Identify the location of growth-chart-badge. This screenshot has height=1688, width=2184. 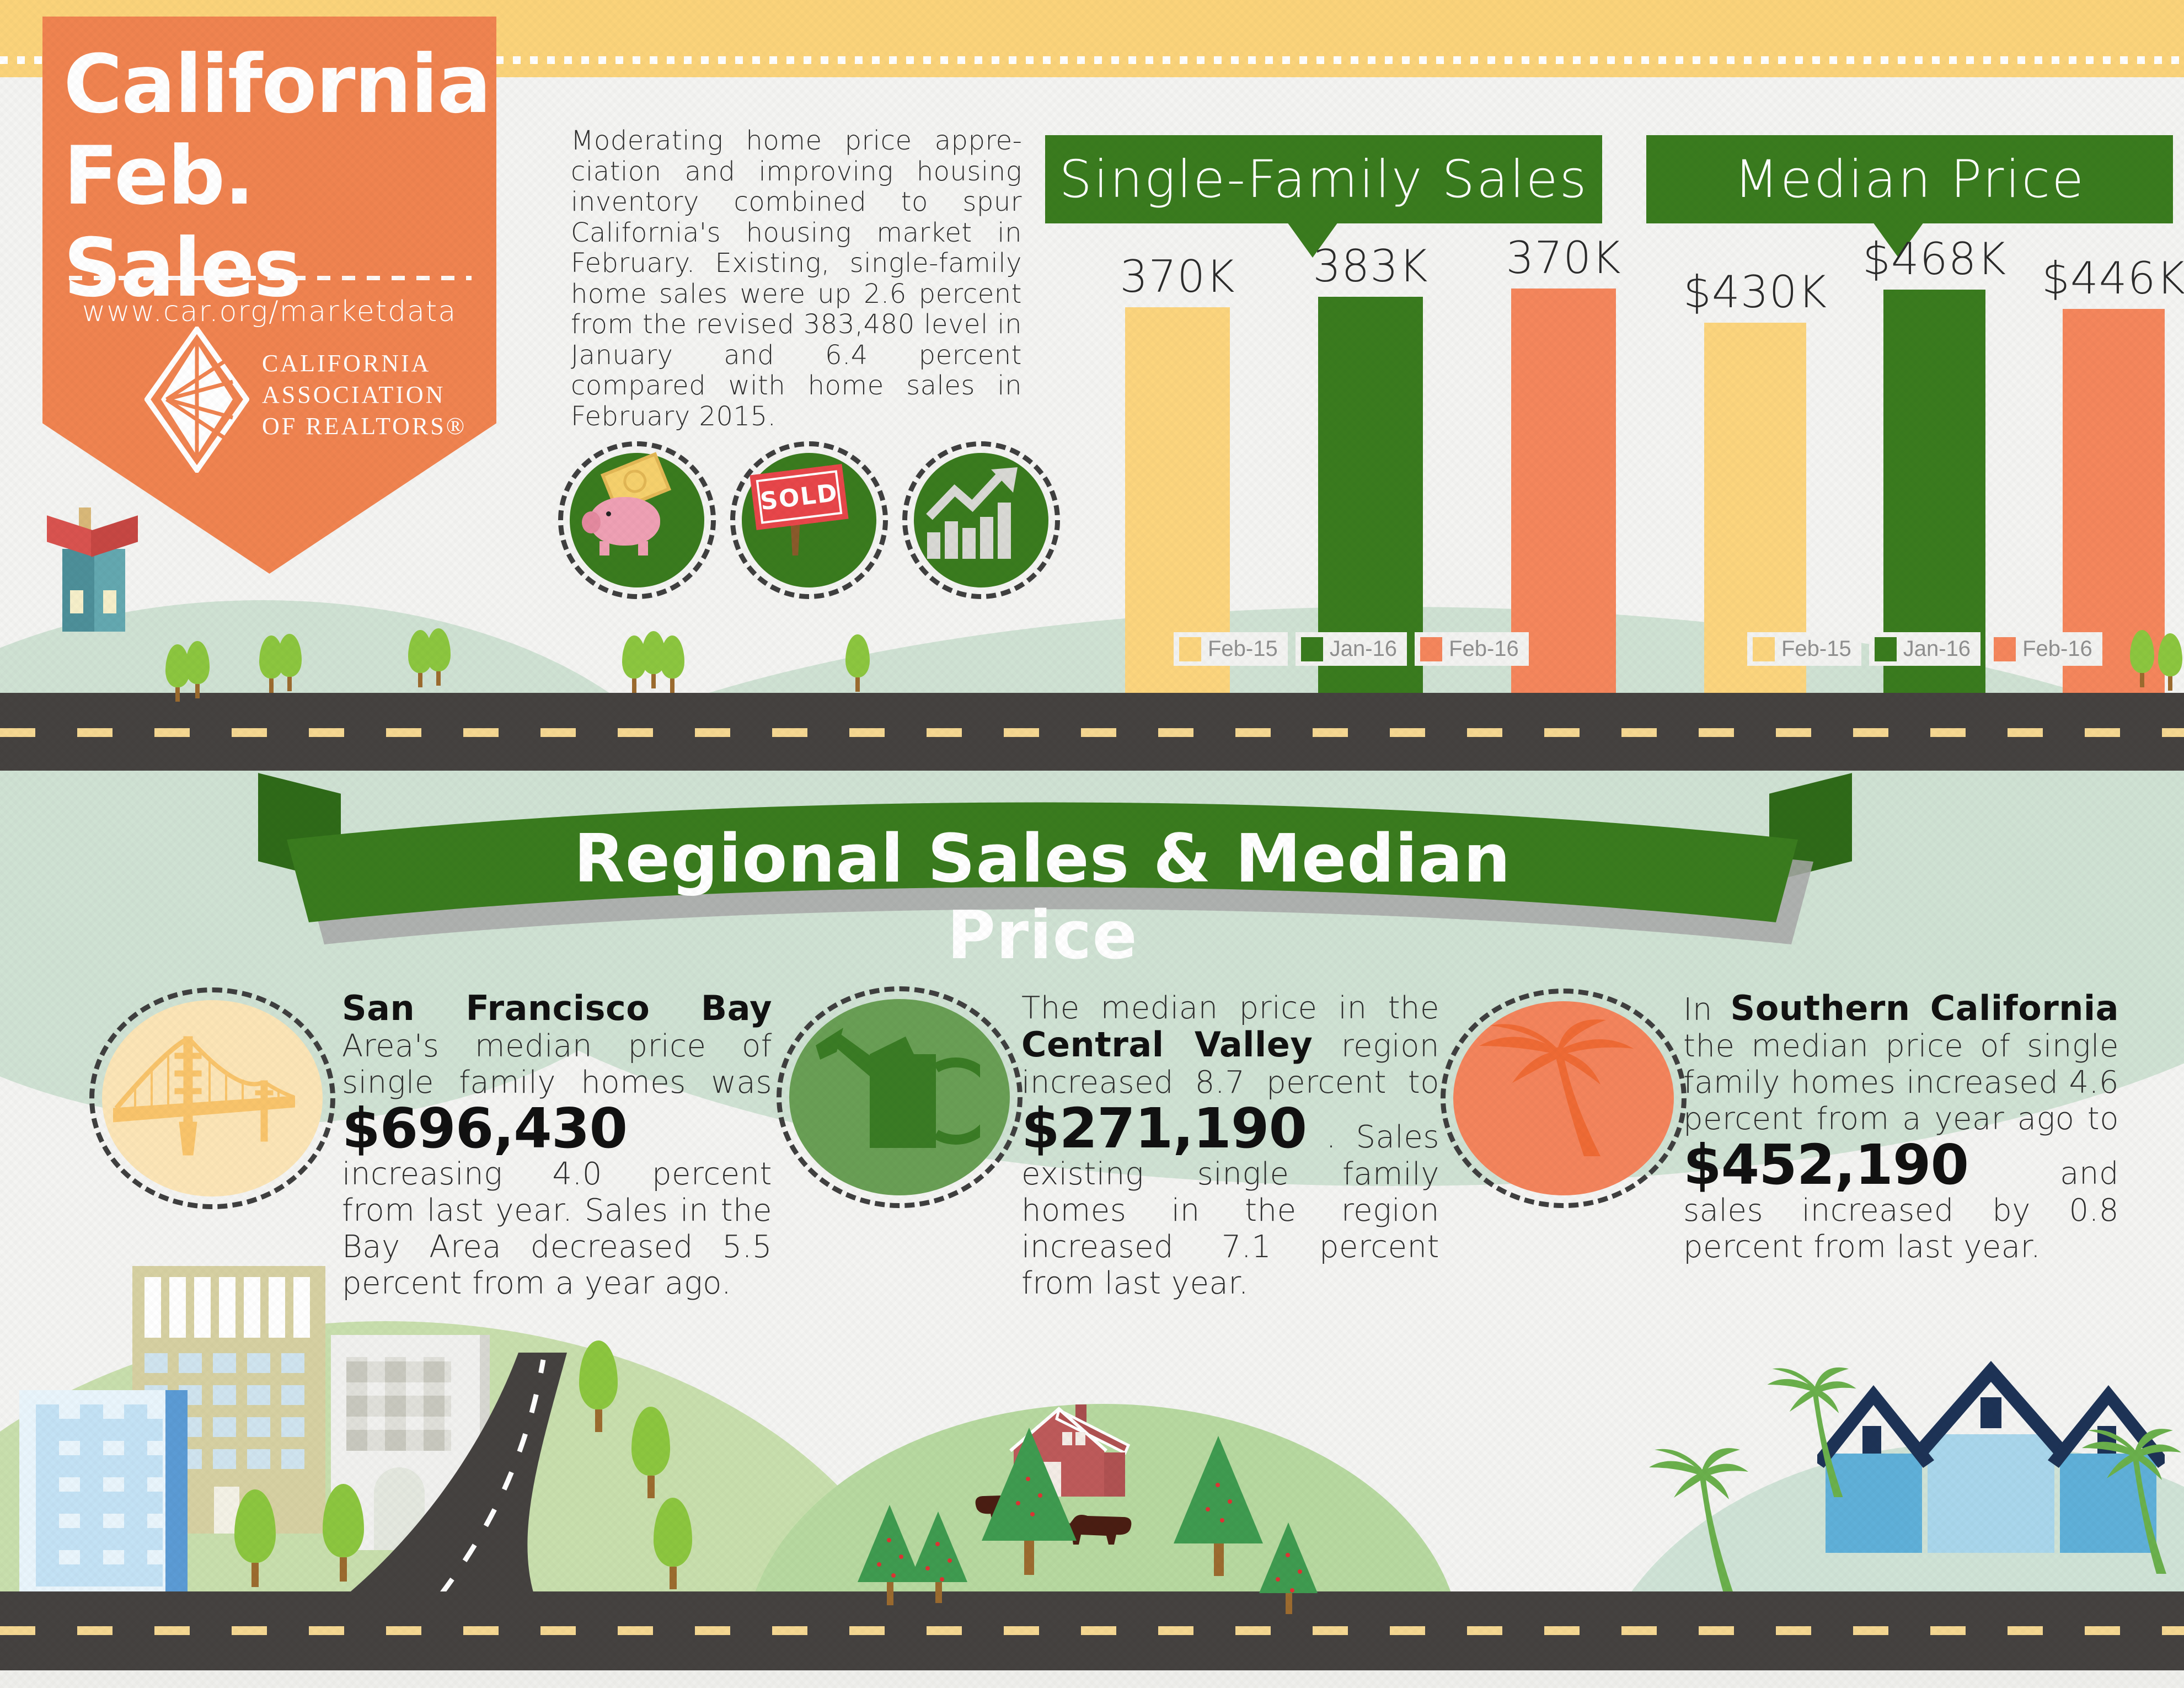
(981, 520).